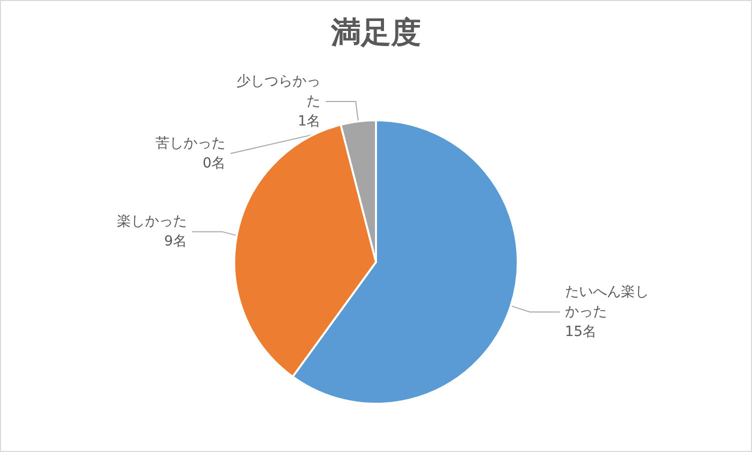  Describe the element at coordinates (580, 332) in the screenshot. I see `data-label: 15名` at that location.